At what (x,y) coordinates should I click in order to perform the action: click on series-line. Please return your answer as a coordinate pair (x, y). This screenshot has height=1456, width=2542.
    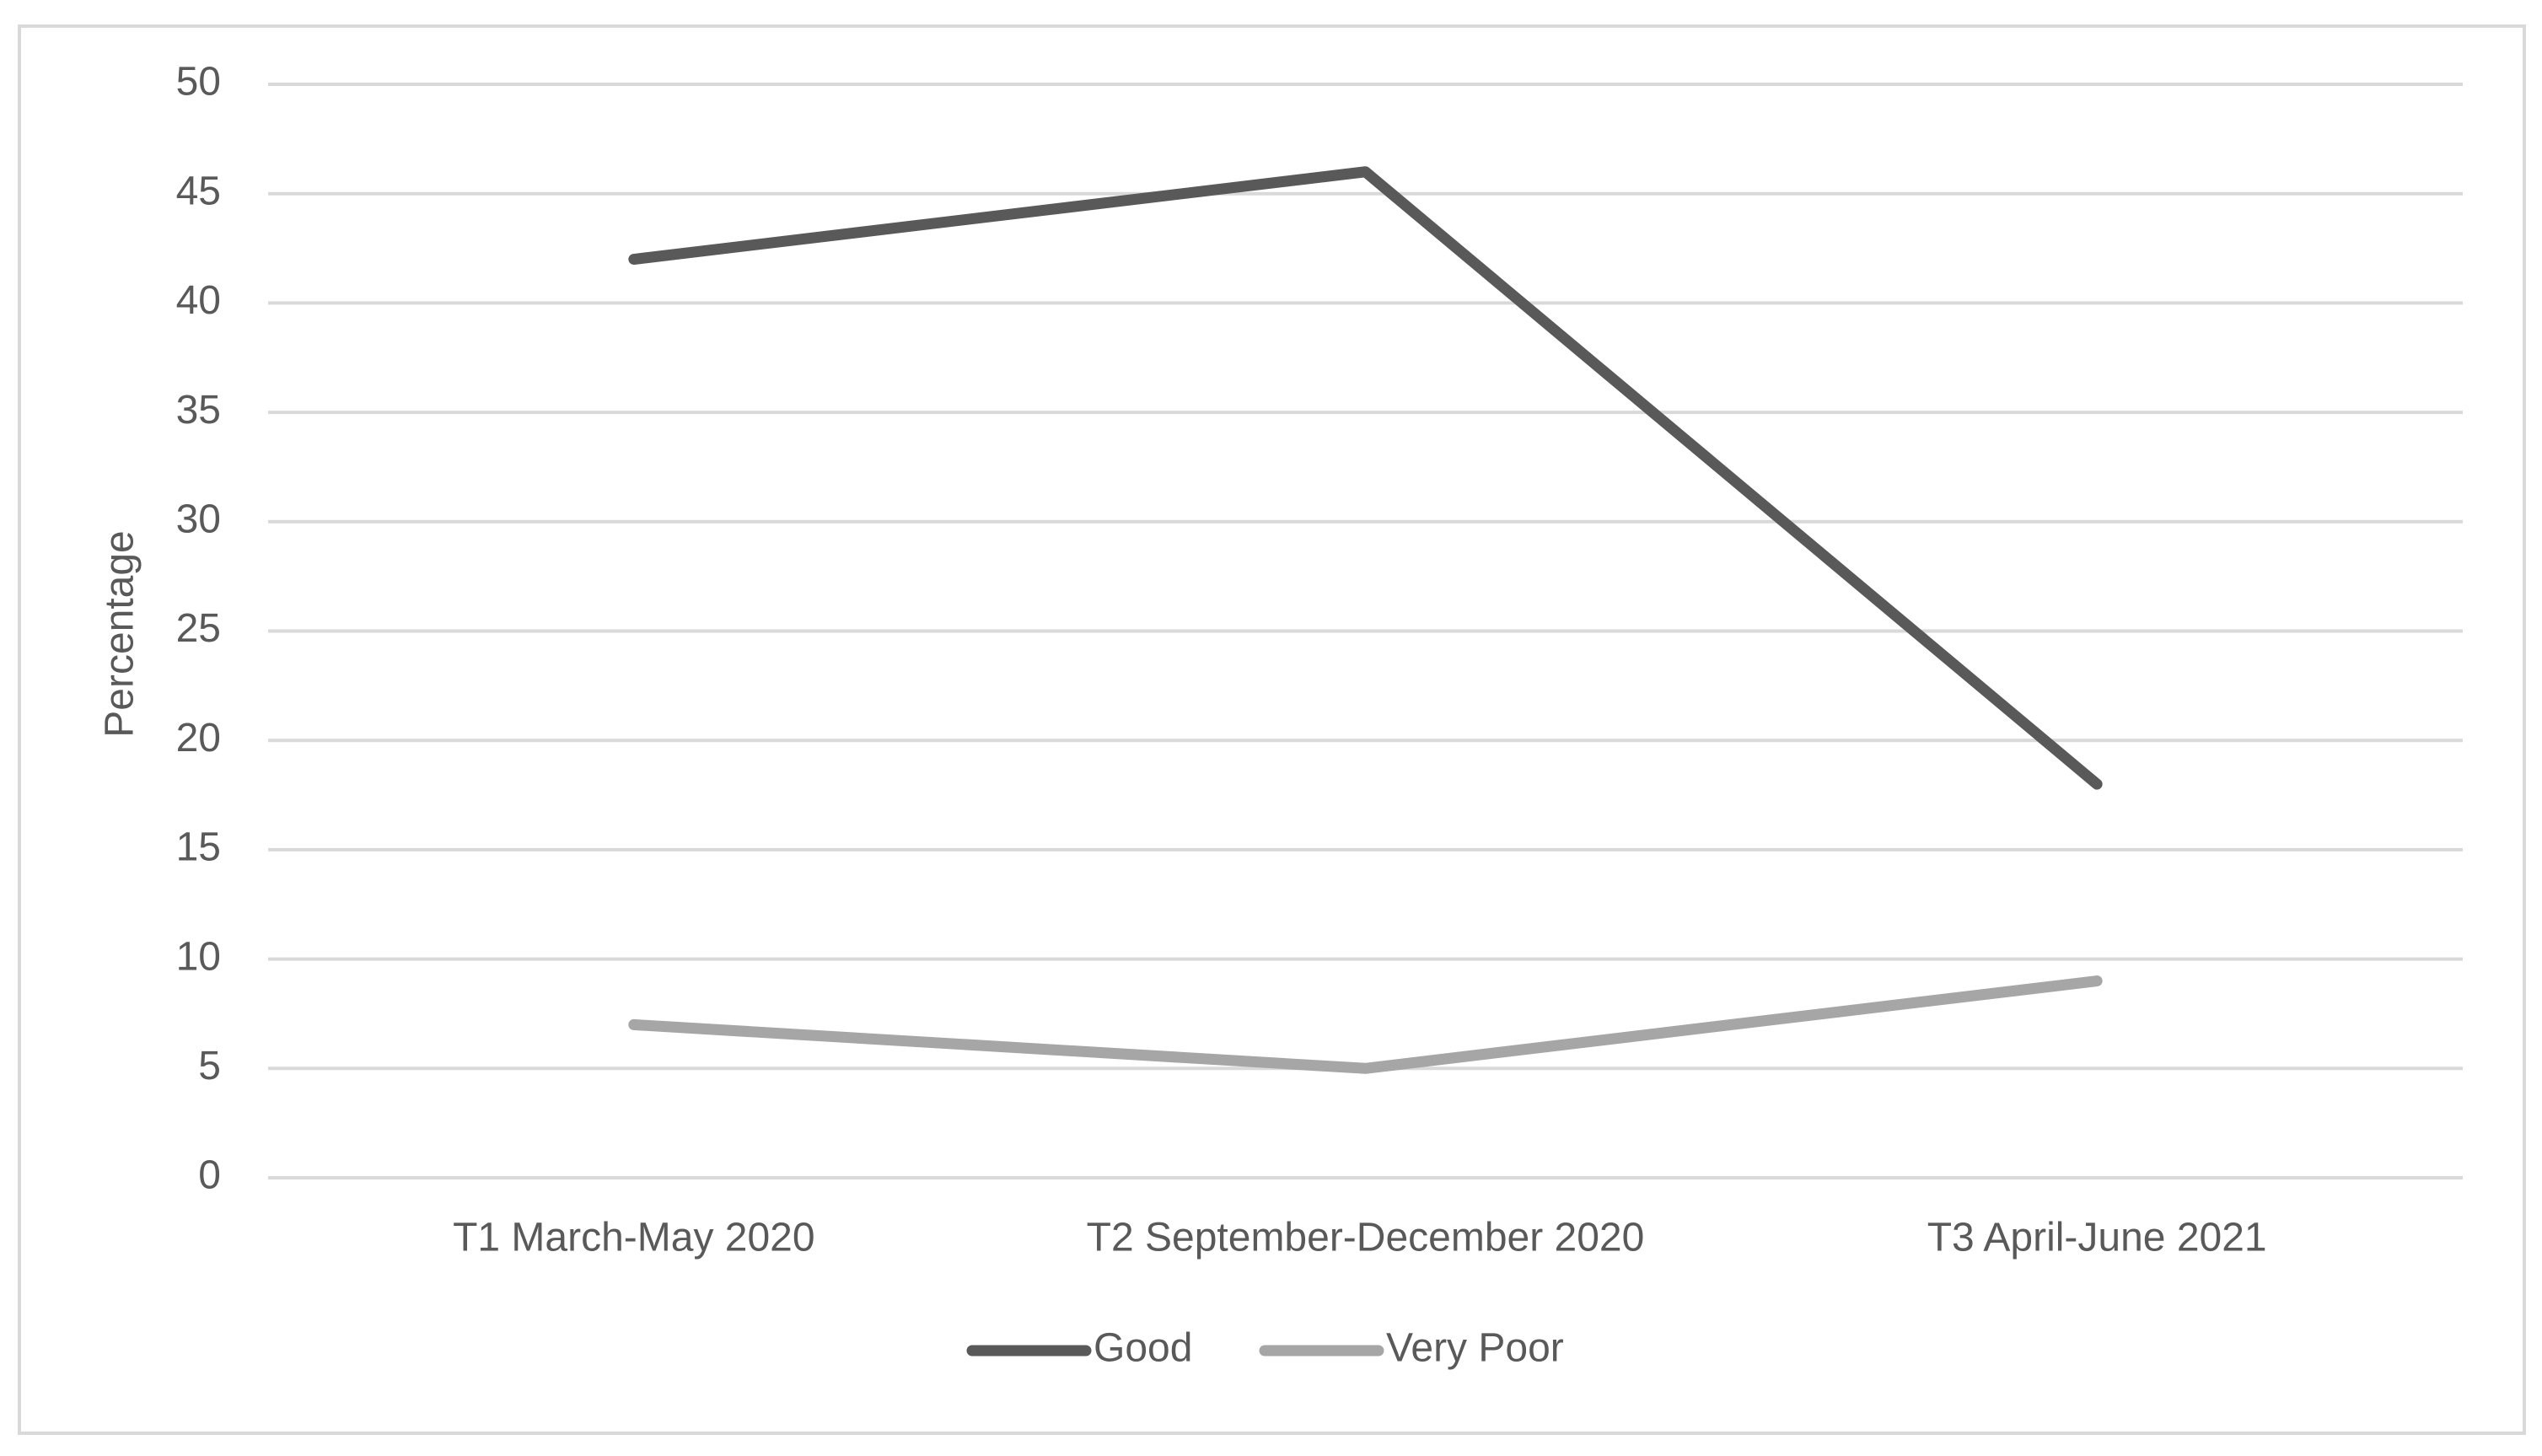
    Looking at the image, I should click on (1365, 1024).